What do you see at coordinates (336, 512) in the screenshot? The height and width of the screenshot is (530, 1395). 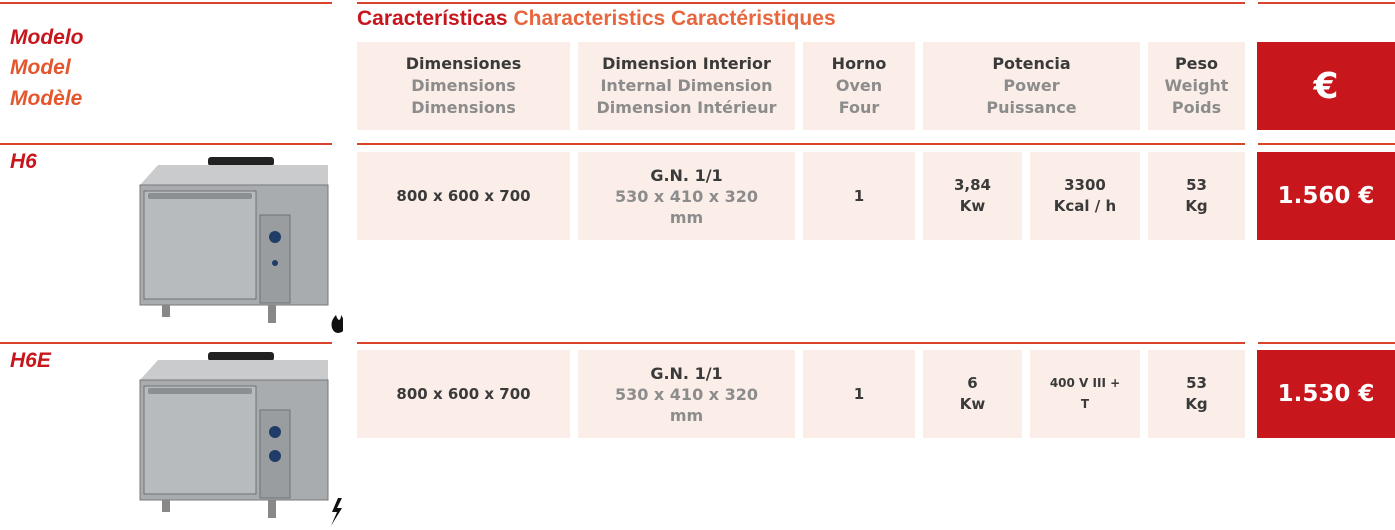 I see `electric-icon` at bounding box center [336, 512].